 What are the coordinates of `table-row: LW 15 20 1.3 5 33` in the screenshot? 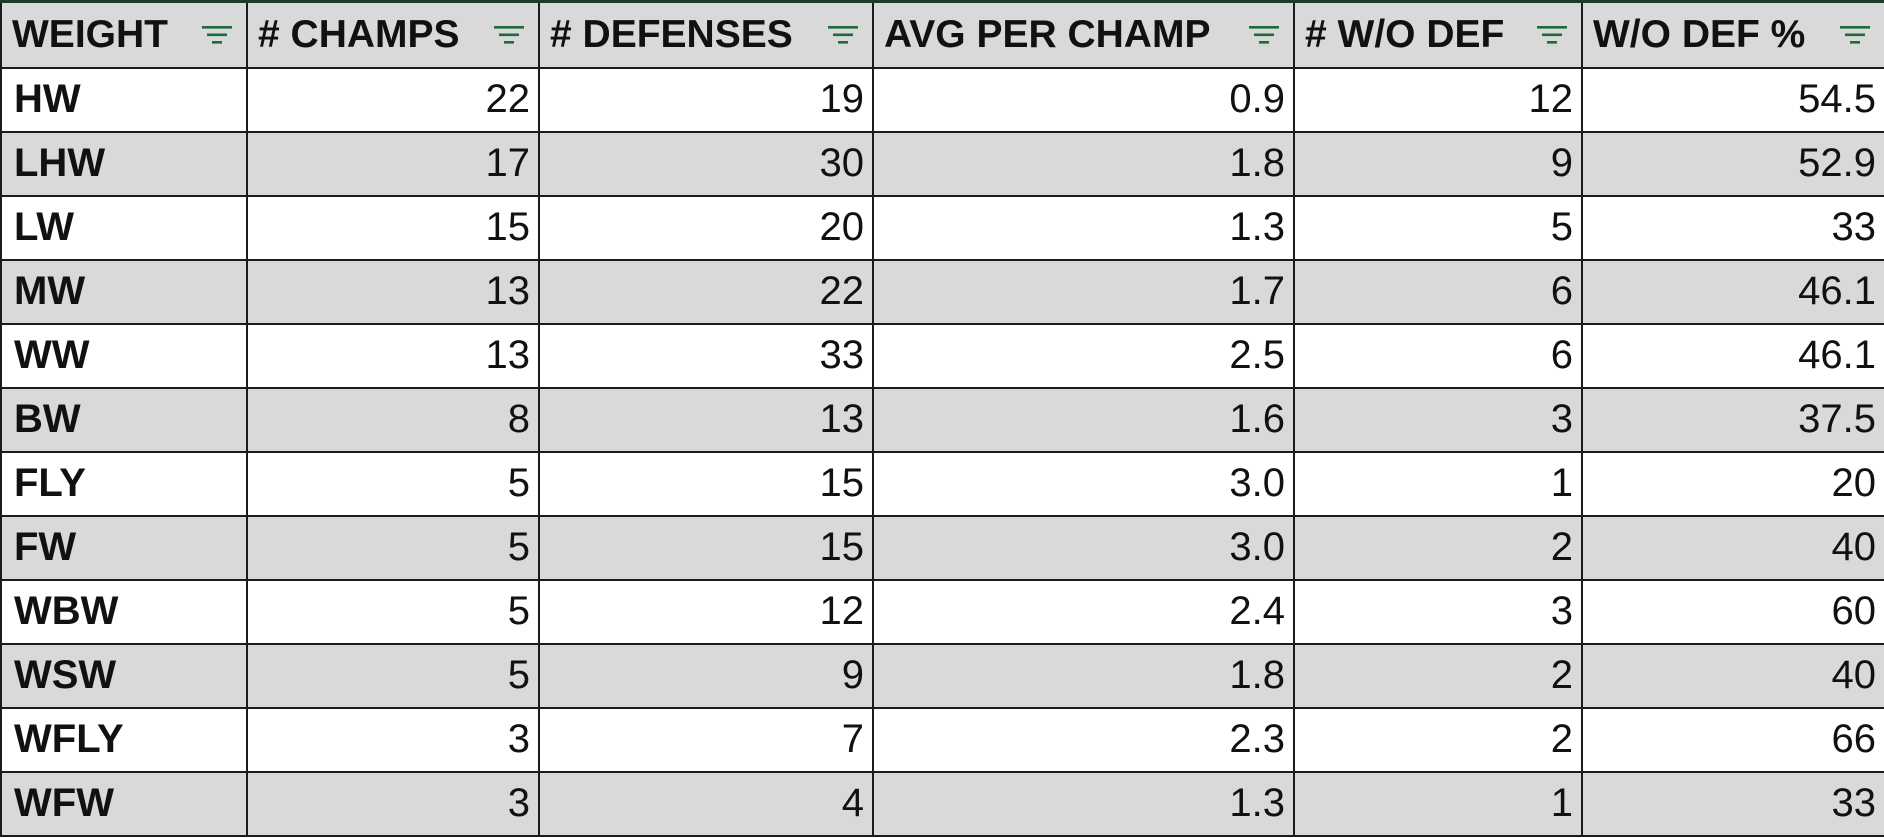 It's located at (942, 227).